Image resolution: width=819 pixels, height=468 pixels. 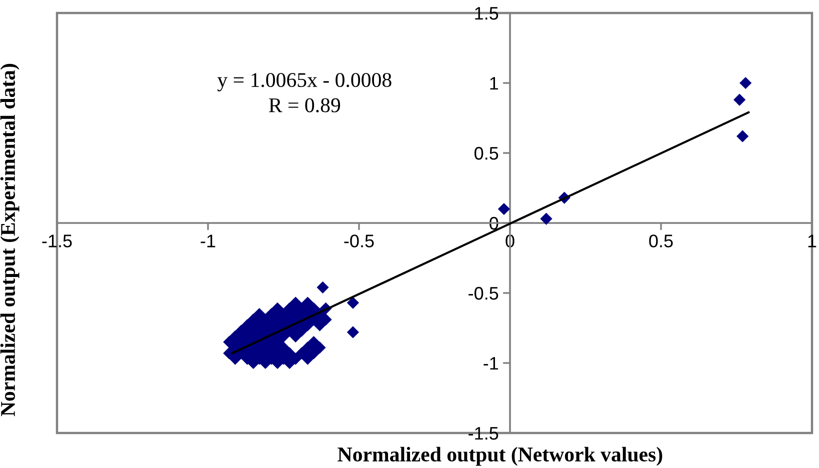 I want to click on x-tick-label: 1, so click(x=812, y=241).